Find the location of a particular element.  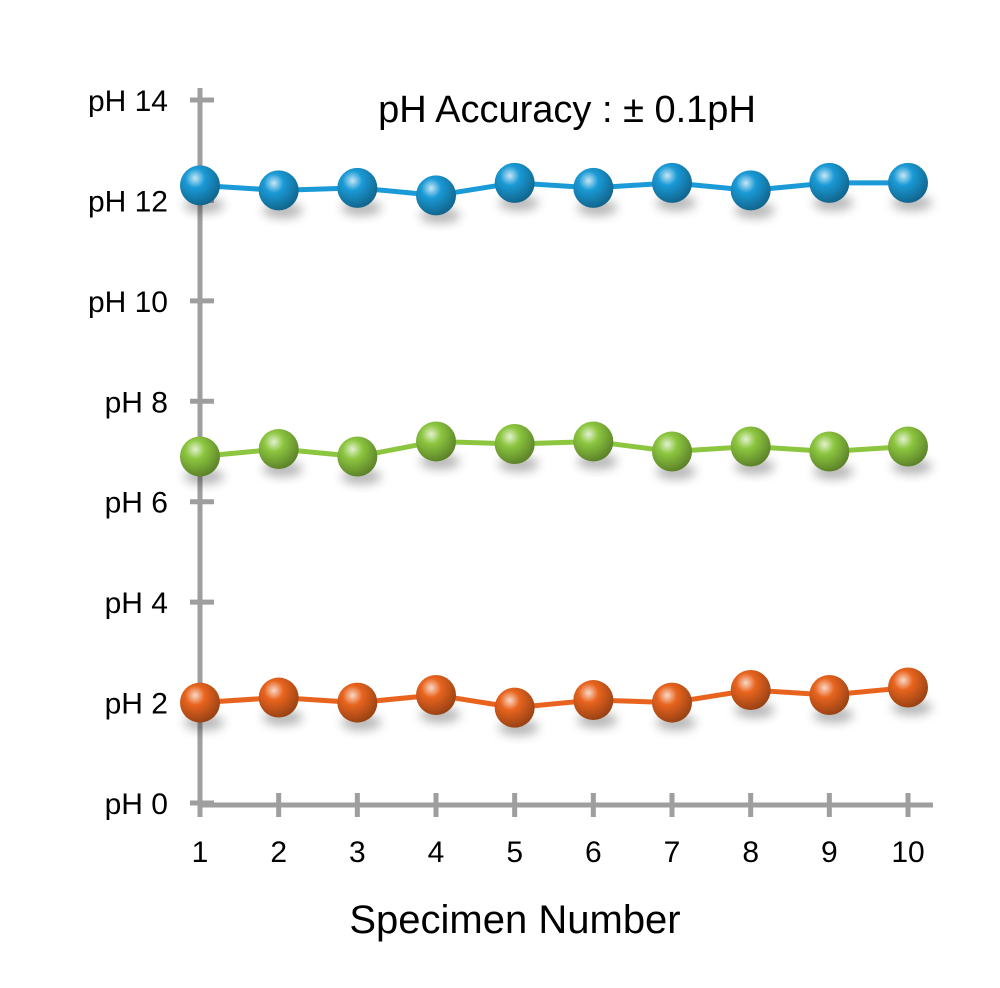

y-tick-label: pH 2 is located at coordinates (136, 704).